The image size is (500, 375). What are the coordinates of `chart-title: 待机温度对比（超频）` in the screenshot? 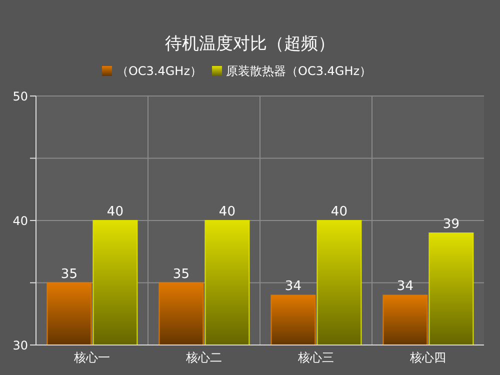 It's located at (250, 44).